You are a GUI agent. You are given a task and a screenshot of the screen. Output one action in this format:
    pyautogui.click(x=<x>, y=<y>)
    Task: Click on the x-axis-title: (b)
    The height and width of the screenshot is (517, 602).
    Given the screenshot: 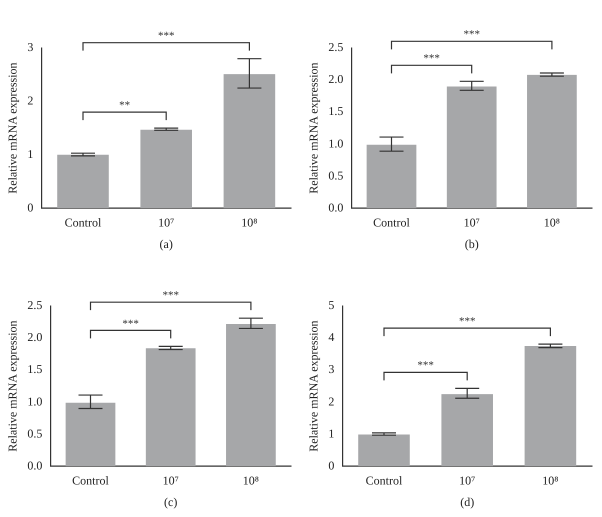 What is the action you would take?
    pyautogui.click(x=471, y=243)
    